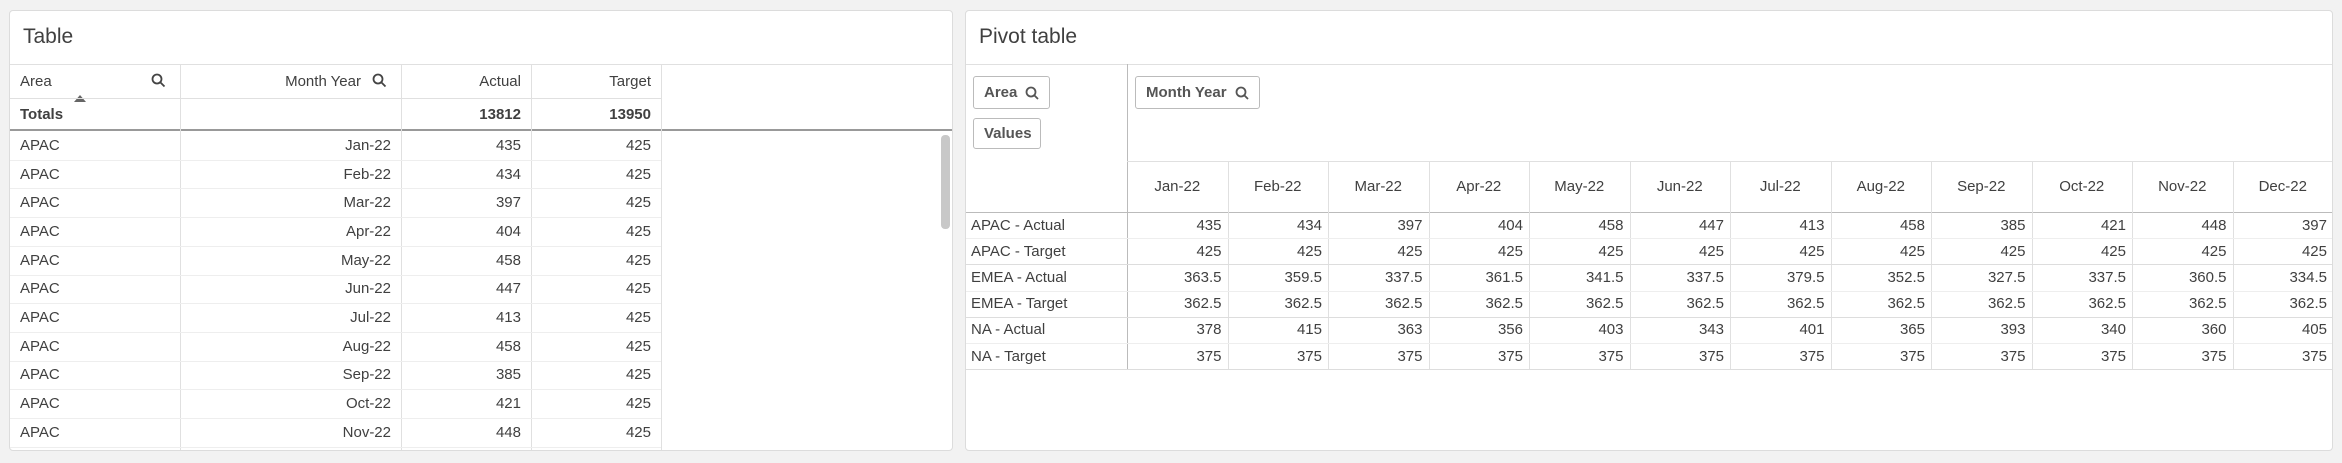 This screenshot has height=463, width=2342. Describe the element at coordinates (1177, 186) in the screenshot. I see `column-header: Jan-22` at that location.